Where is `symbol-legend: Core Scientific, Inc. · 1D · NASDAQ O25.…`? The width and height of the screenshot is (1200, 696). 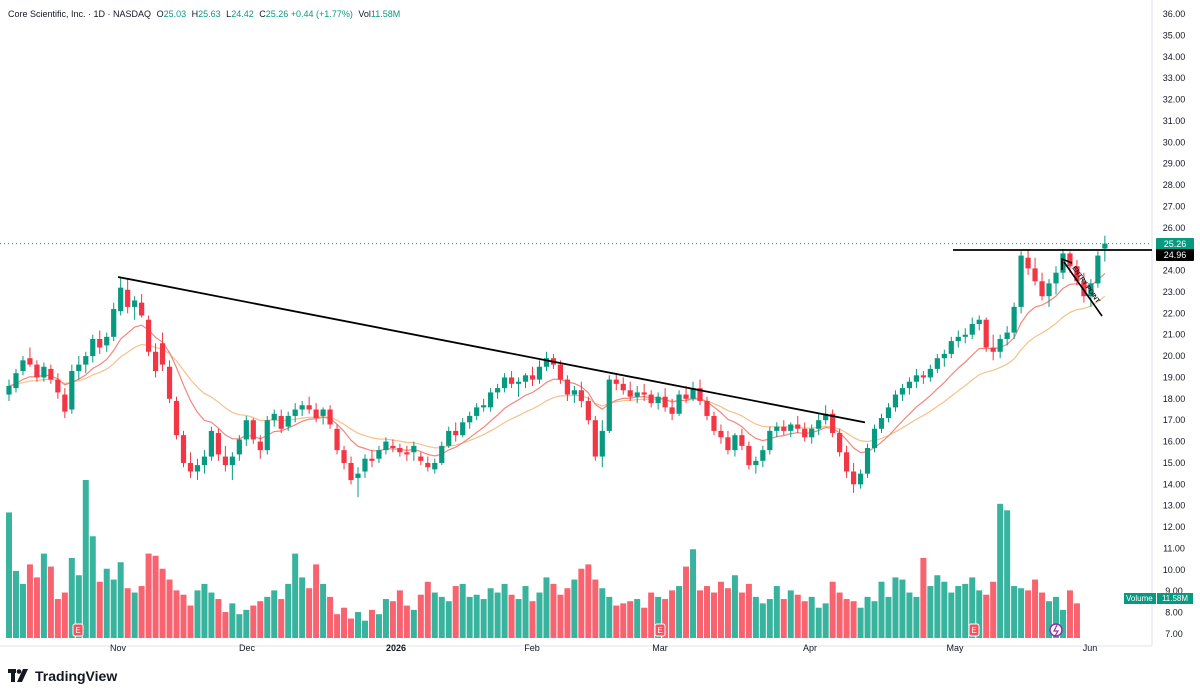
symbol-legend: Core Scientific, Inc. · 1D · NASDAQ O25.… is located at coordinates (204, 14).